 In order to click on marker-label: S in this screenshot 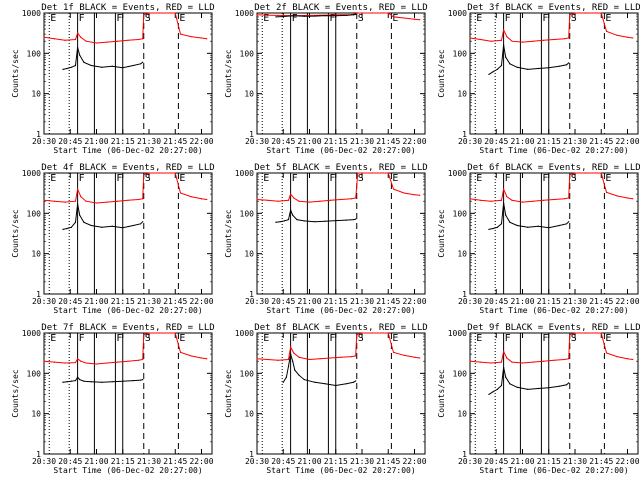, I will do `click(574, 18)`.